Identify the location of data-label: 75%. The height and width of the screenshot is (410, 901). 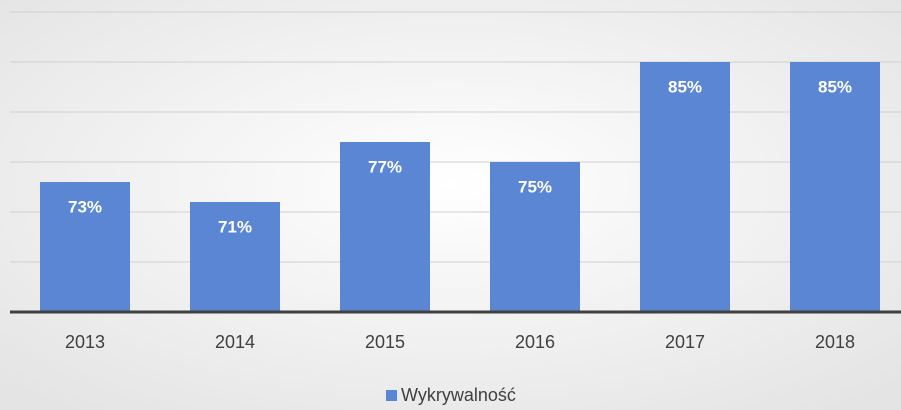
(535, 186).